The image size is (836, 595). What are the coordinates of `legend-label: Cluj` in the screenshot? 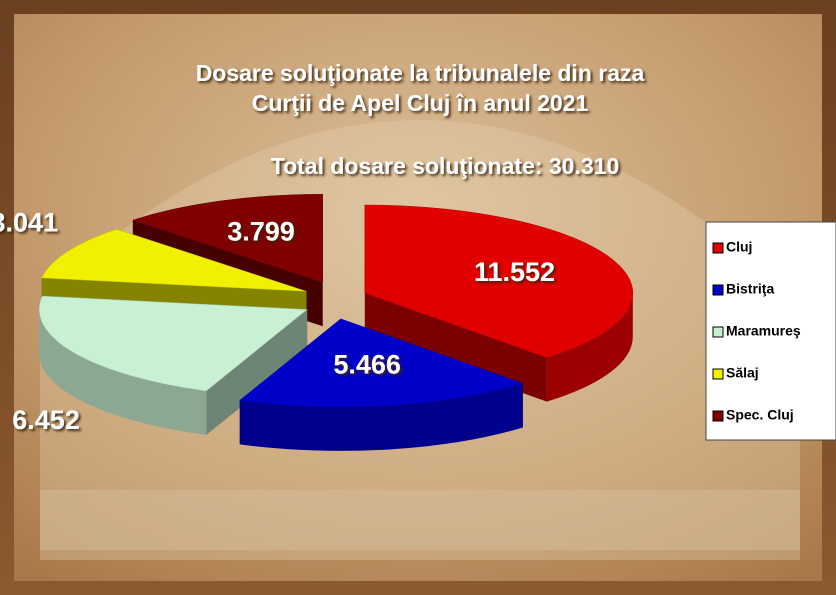 It's located at (739, 247).